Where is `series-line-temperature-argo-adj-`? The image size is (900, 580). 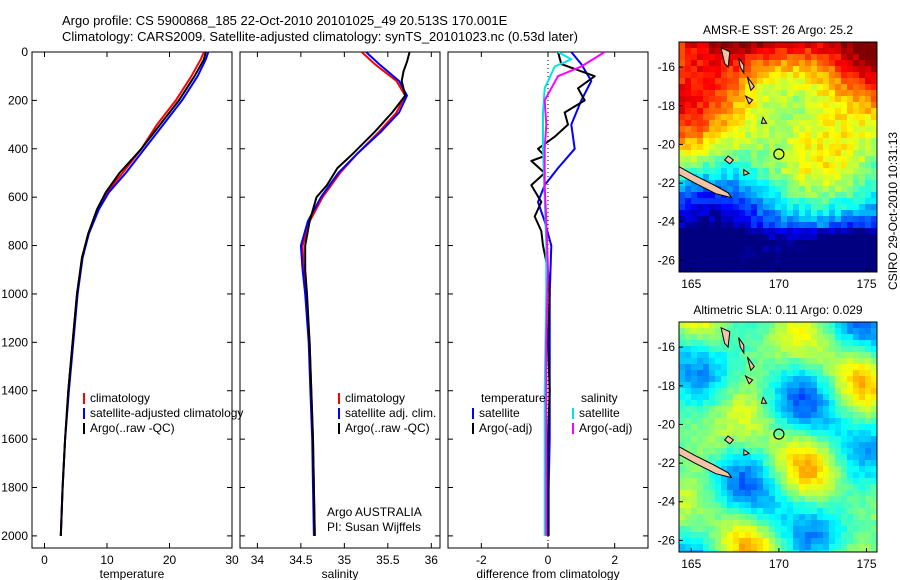
series-line-temperature-argo-adj- is located at coordinates (563, 294).